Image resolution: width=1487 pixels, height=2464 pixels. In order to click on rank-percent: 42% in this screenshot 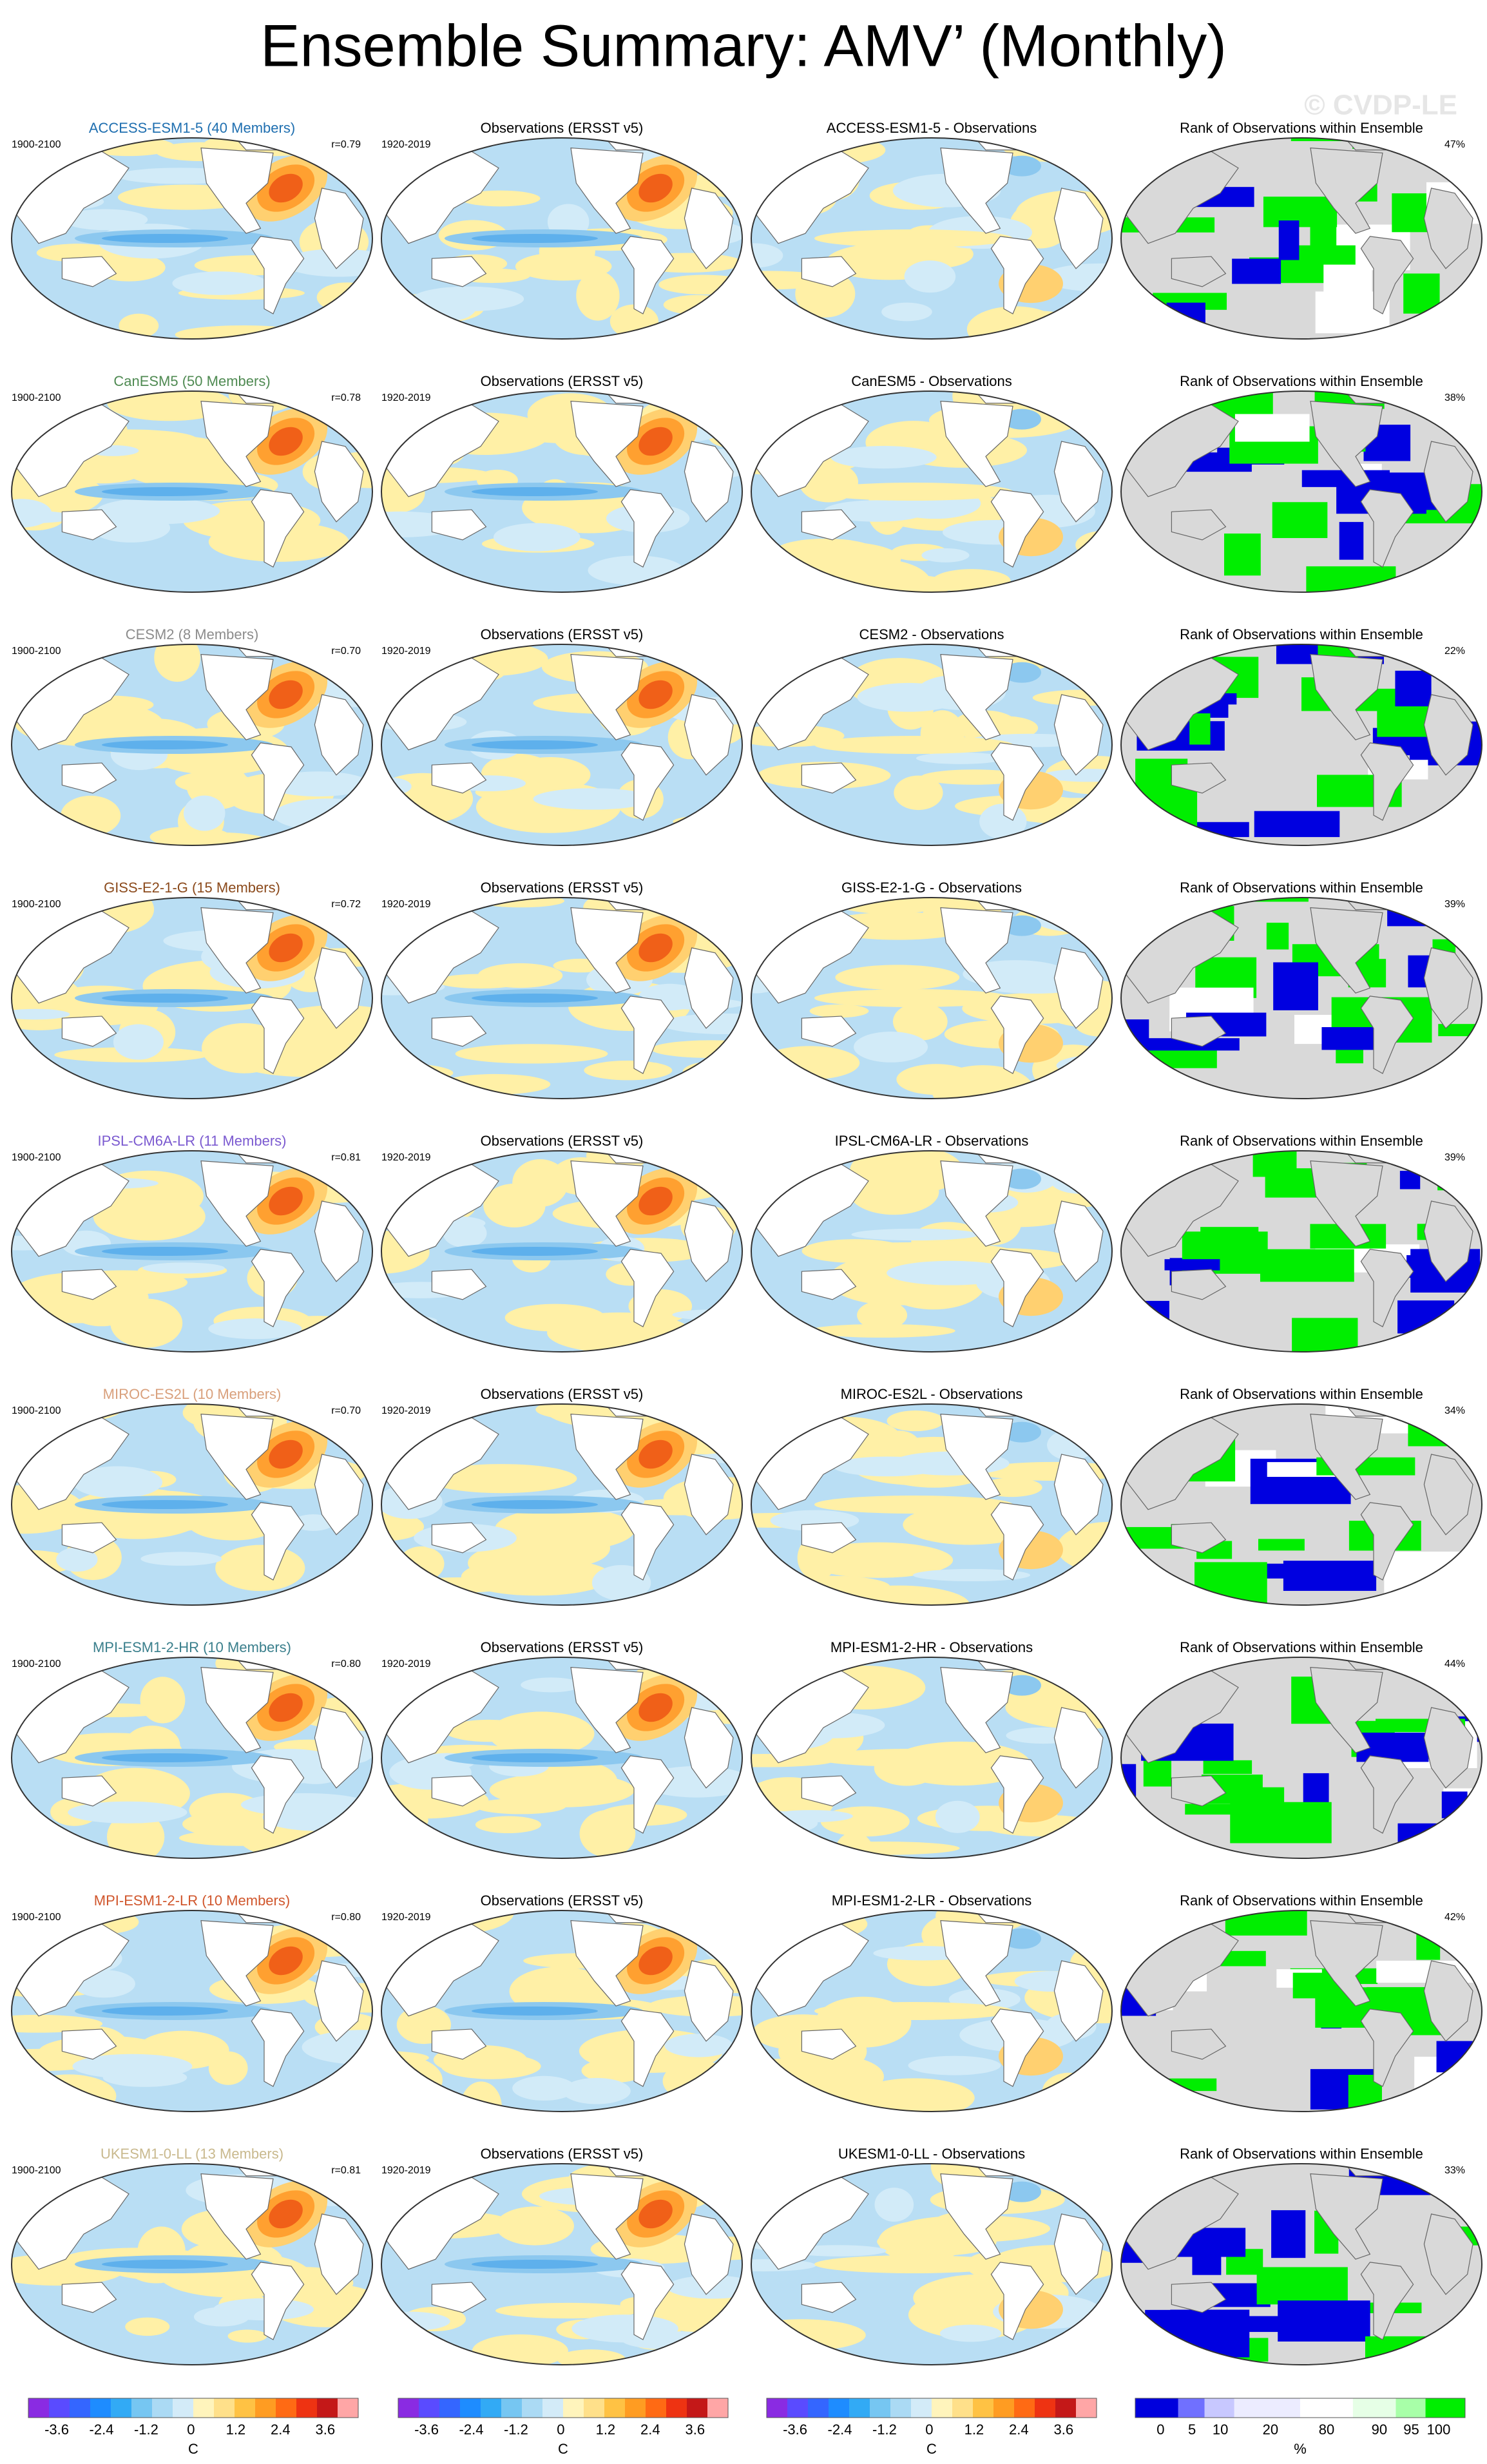, I will do `click(1454, 1917)`.